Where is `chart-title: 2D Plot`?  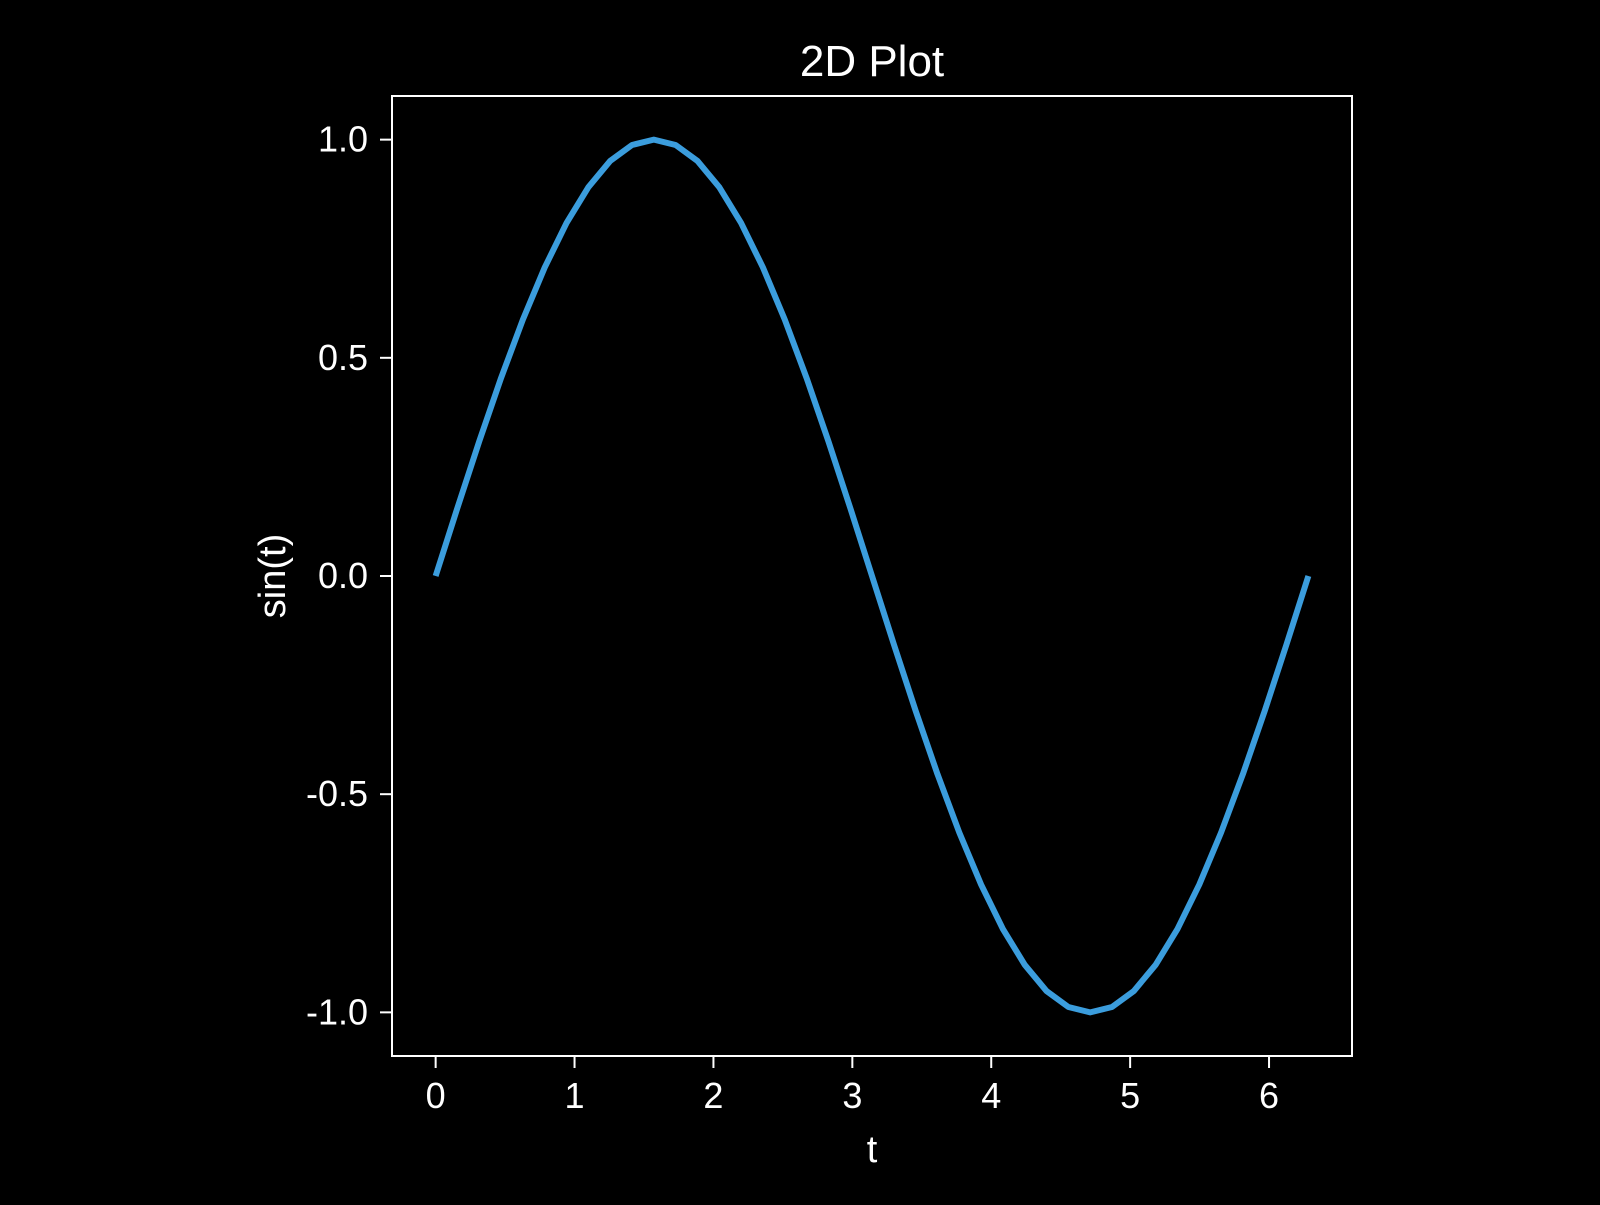
chart-title: 2D Plot is located at coordinates (872, 61).